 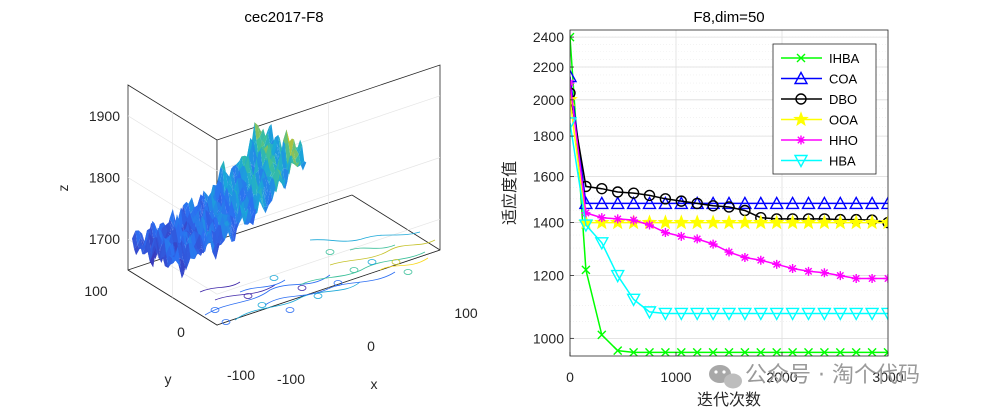 What do you see at coordinates (729, 140) in the screenshot?
I see `series-line-coa` at bounding box center [729, 140].